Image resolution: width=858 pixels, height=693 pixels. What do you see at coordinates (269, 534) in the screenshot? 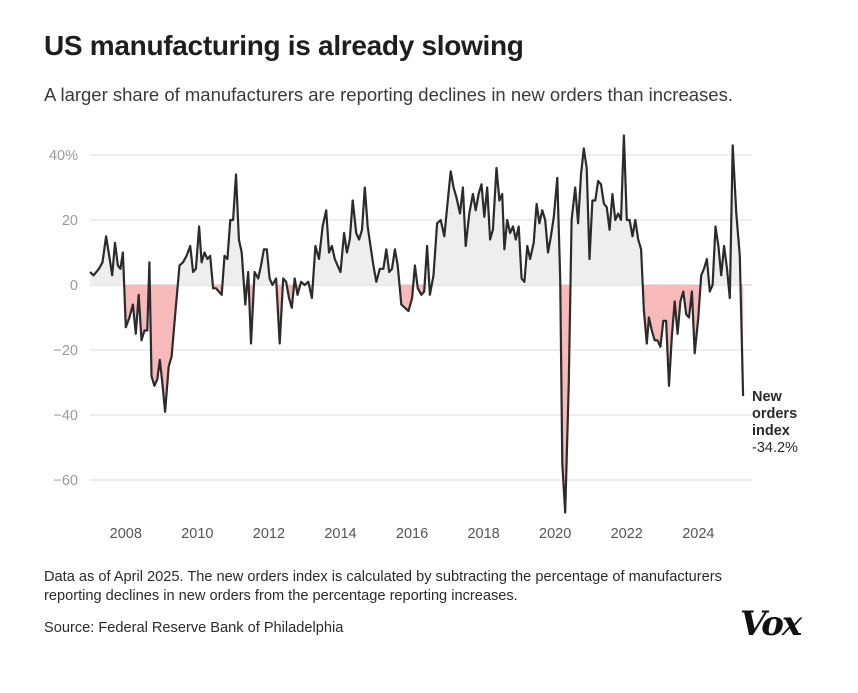
I see `x-tick-label: 2012` at bounding box center [269, 534].